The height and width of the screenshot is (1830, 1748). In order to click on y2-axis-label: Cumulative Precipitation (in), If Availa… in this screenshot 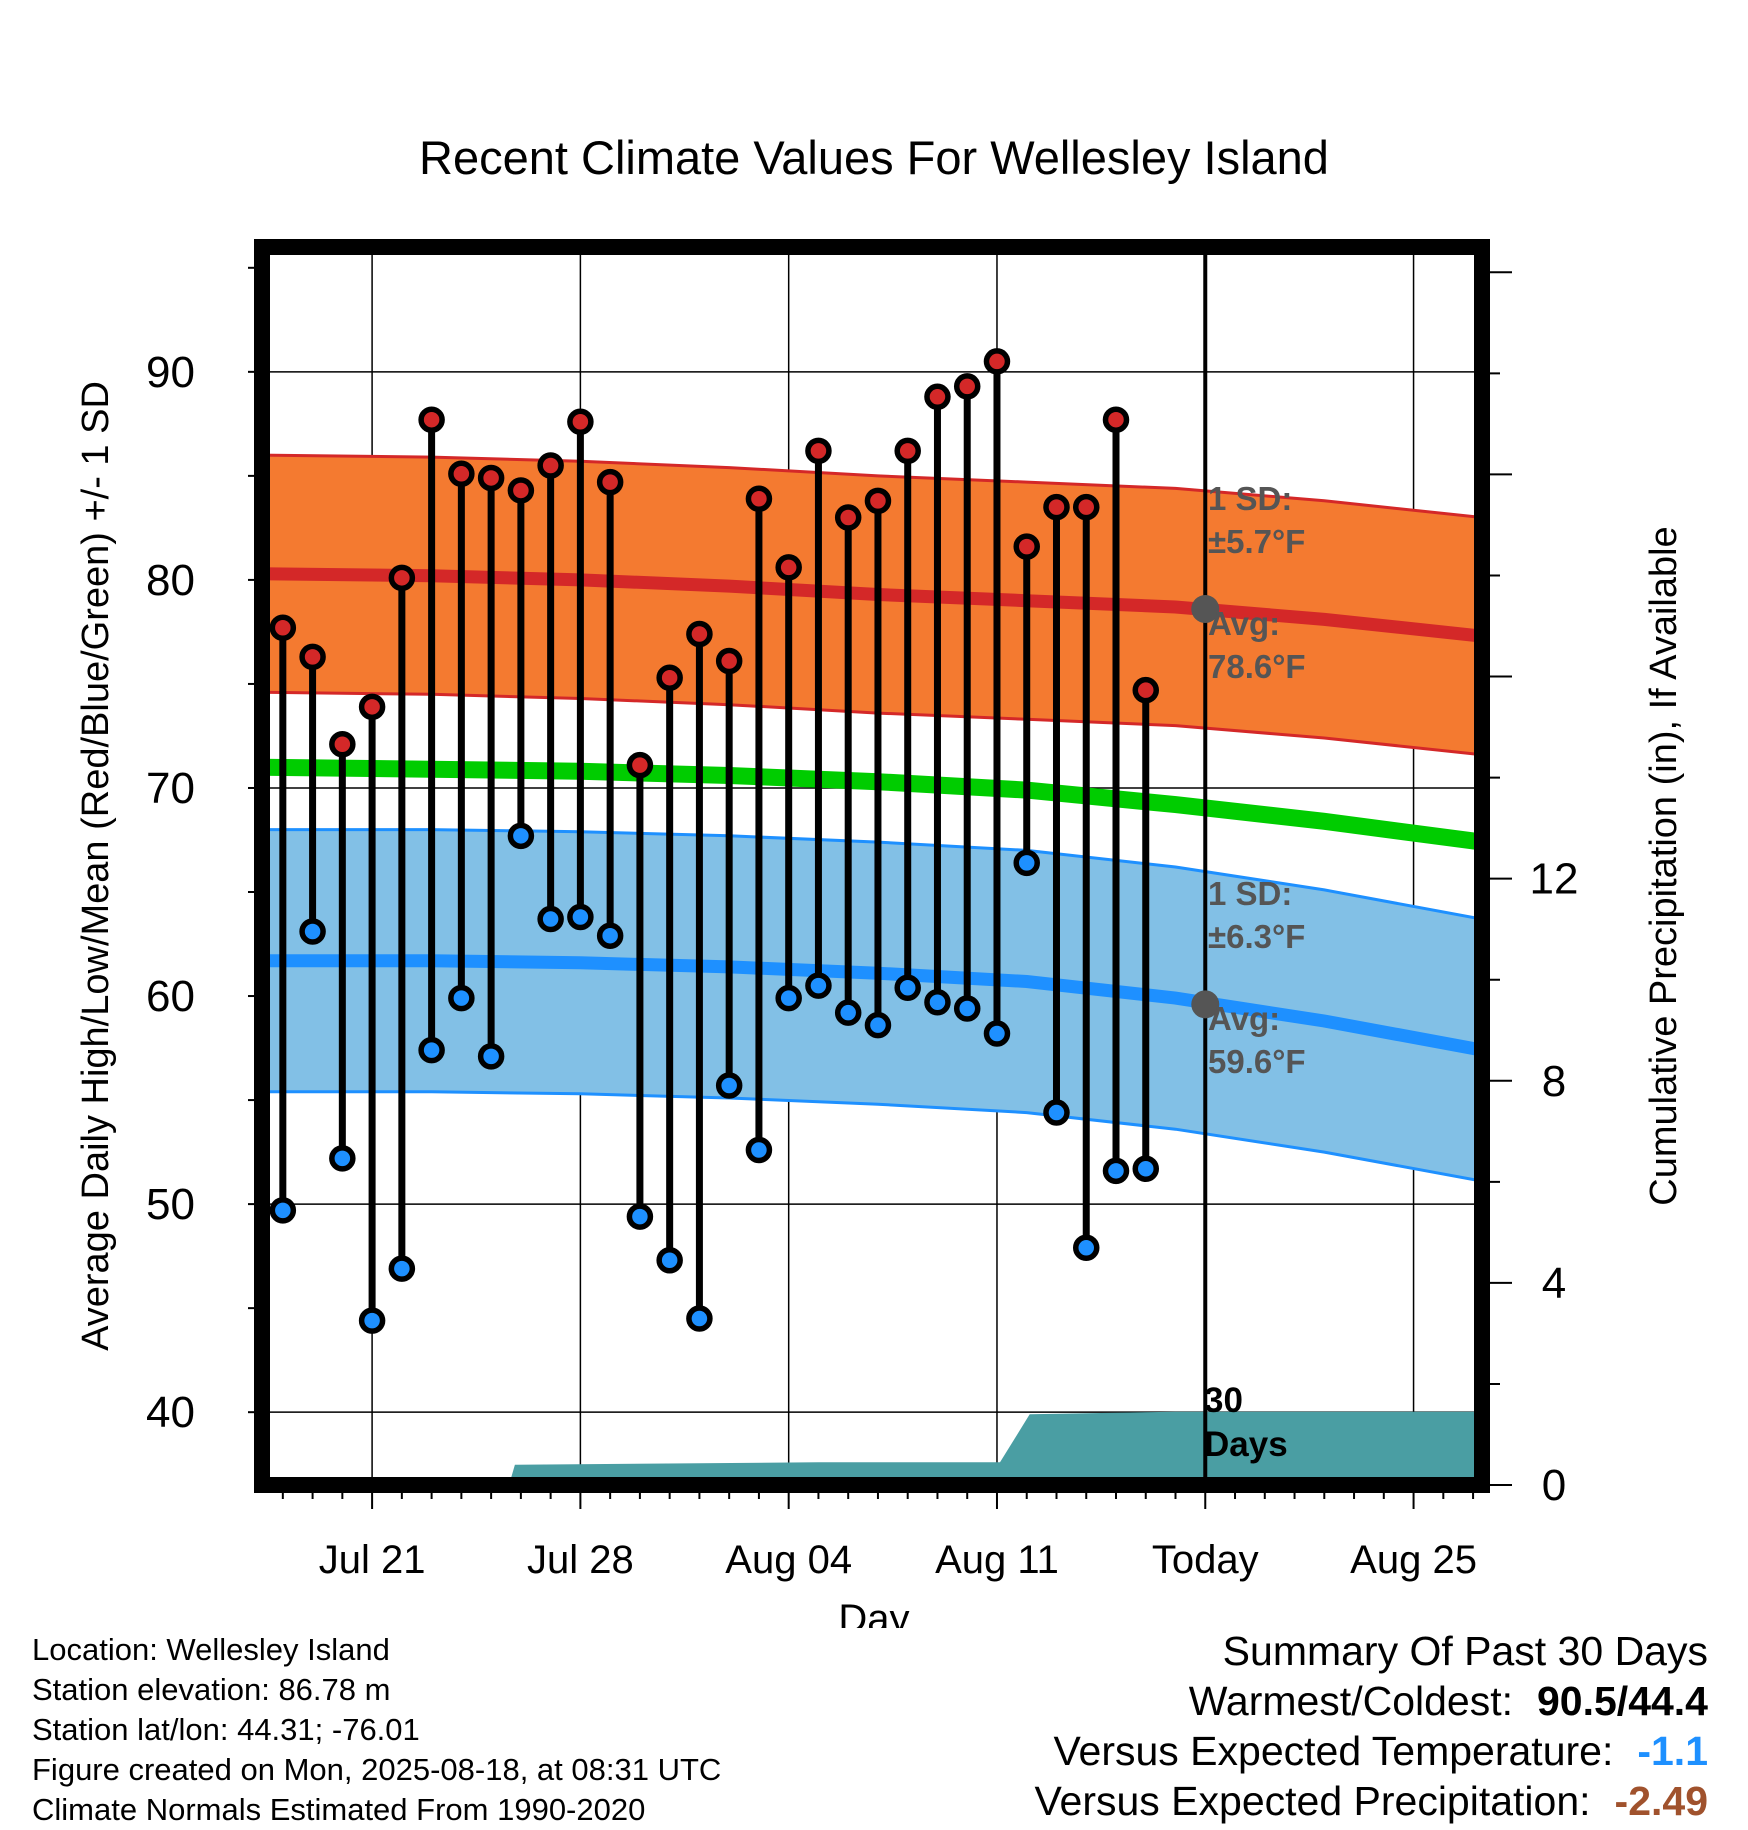, I will do `click(1664, 865)`.